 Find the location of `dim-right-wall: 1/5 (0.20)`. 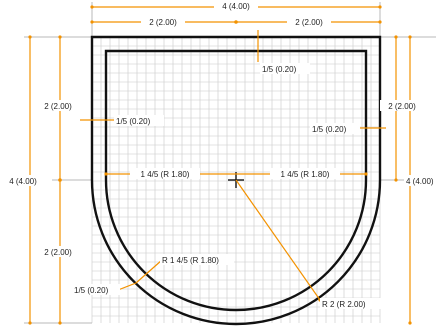

dim-right-wall: 1/5 (0.20) is located at coordinates (329, 129).